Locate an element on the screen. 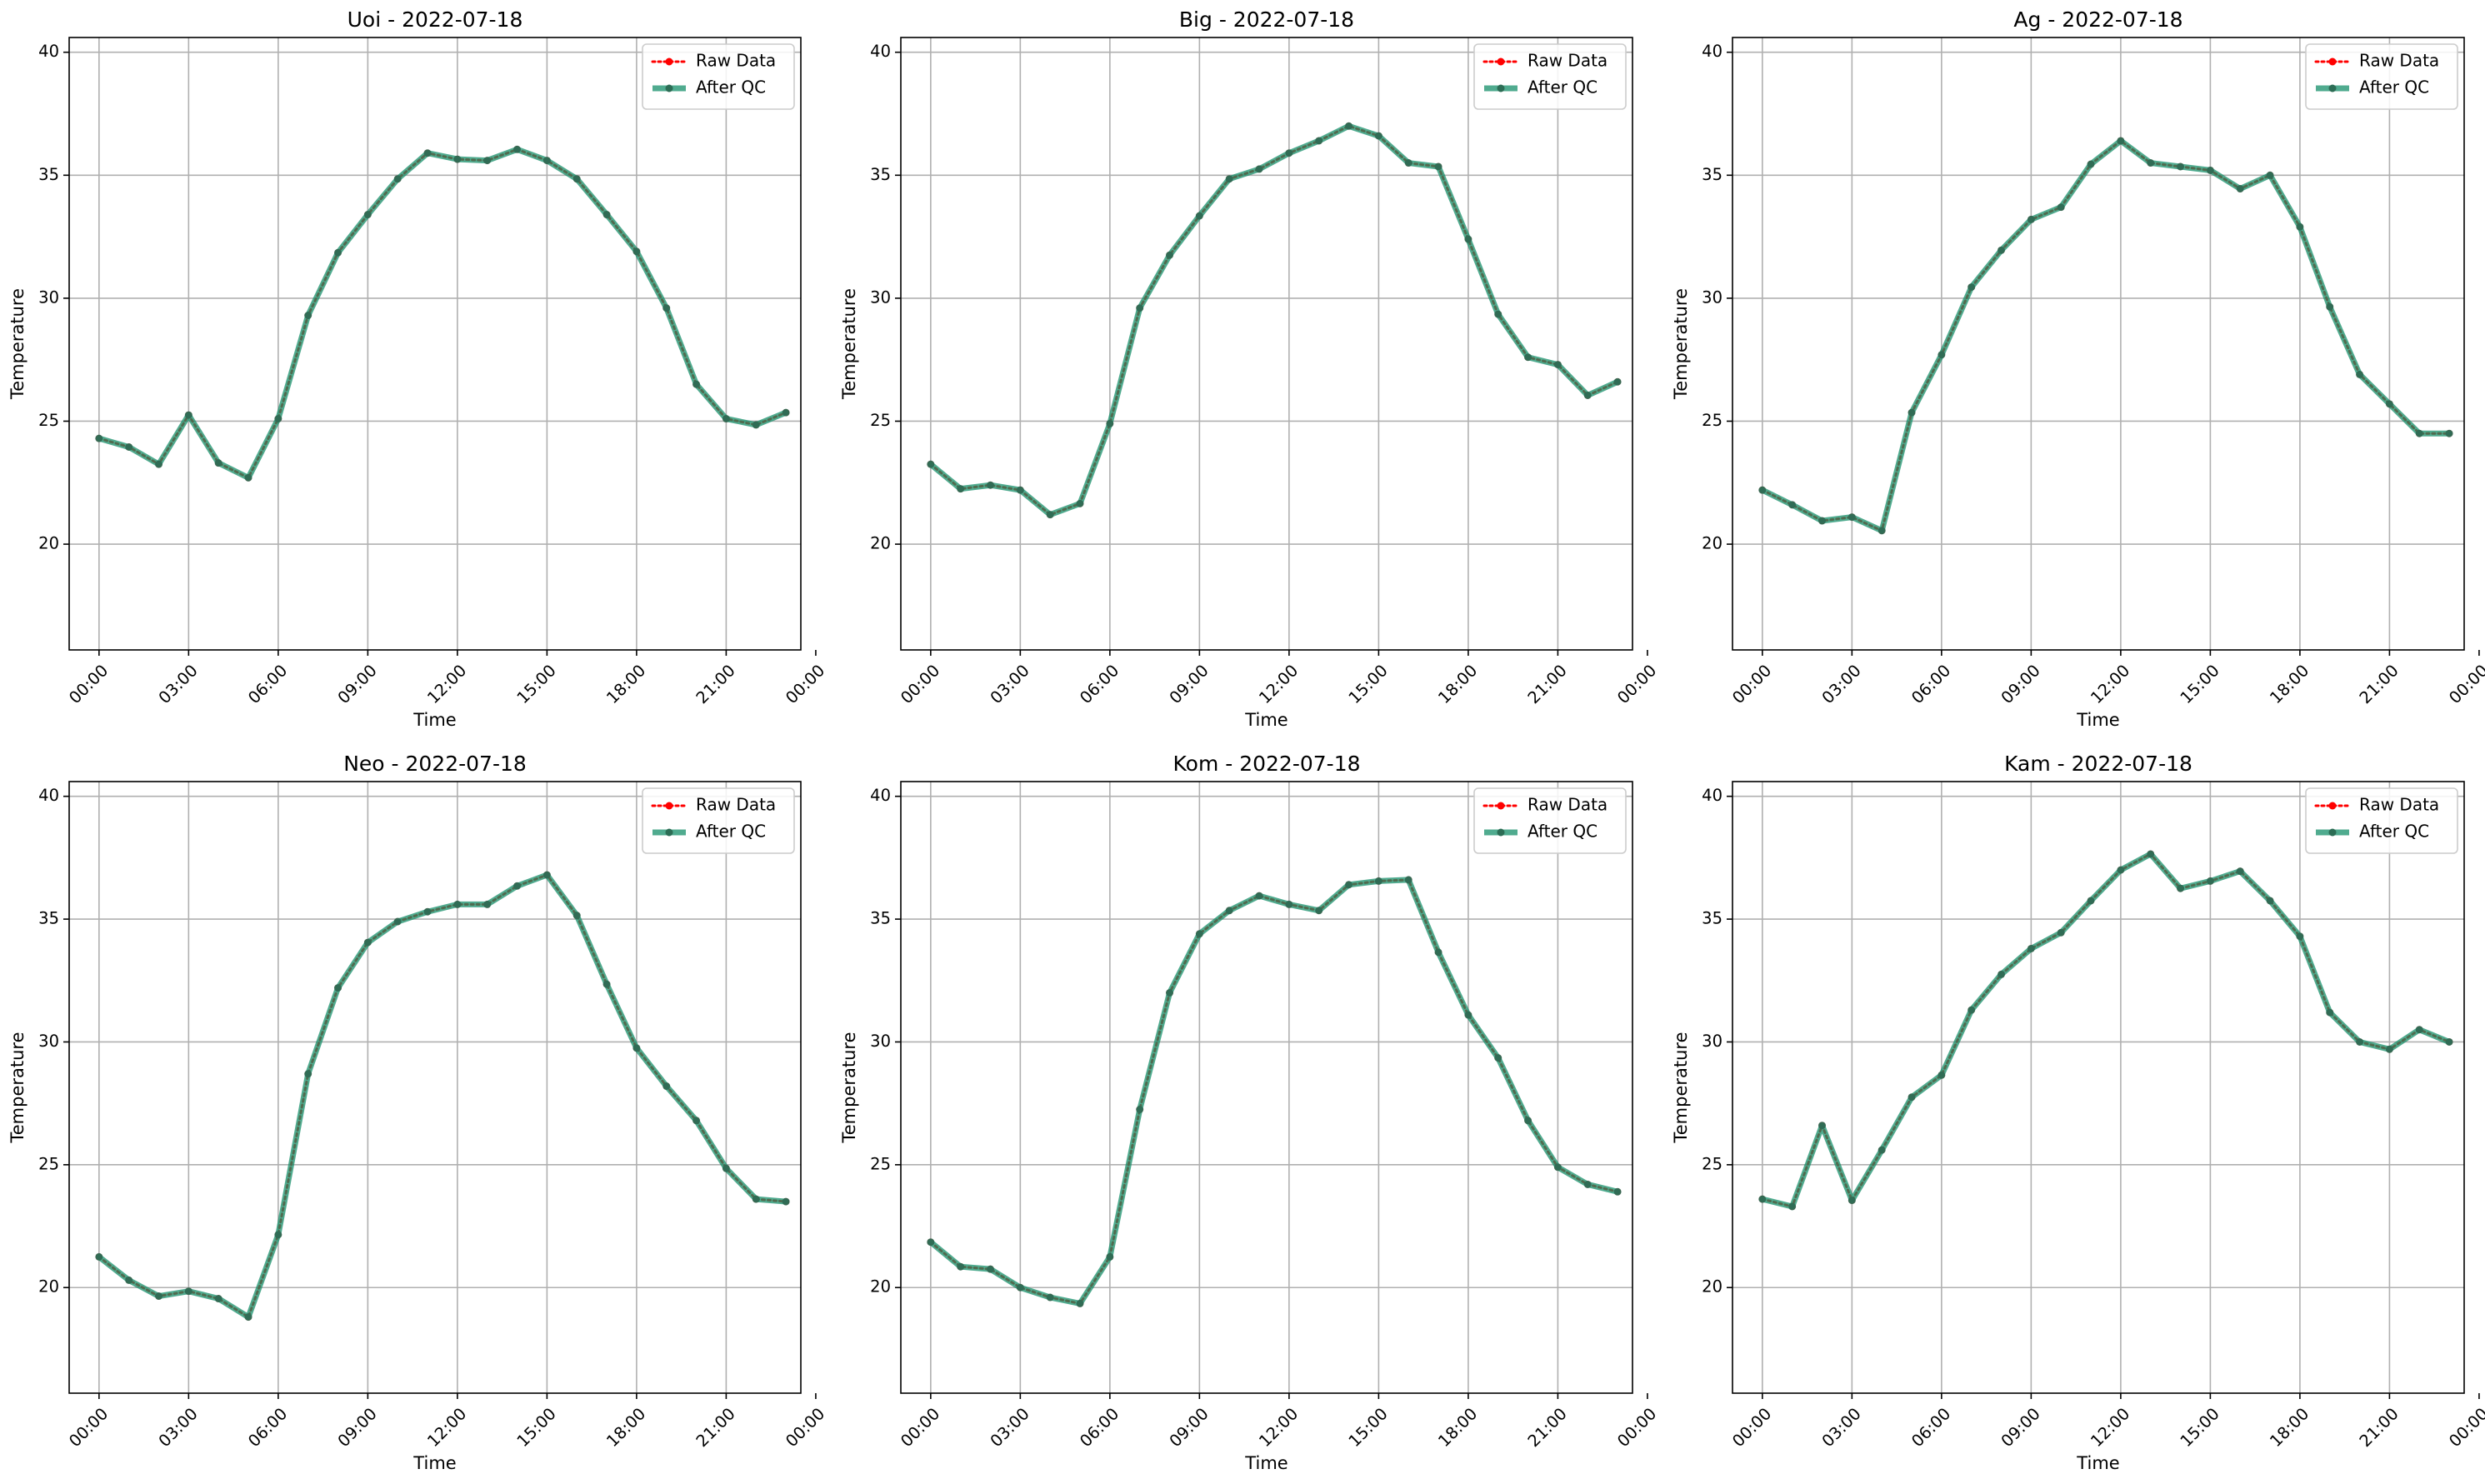 The width and height of the screenshot is (2485, 1484). x-tick-label: 03:00 is located at coordinates (1841, 1427).